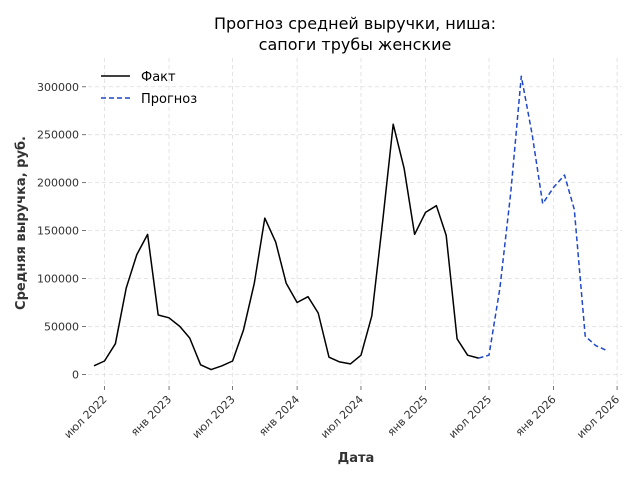  What do you see at coordinates (149, 88) in the screenshot?
I see `legend: Факт Прогноз` at bounding box center [149, 88].